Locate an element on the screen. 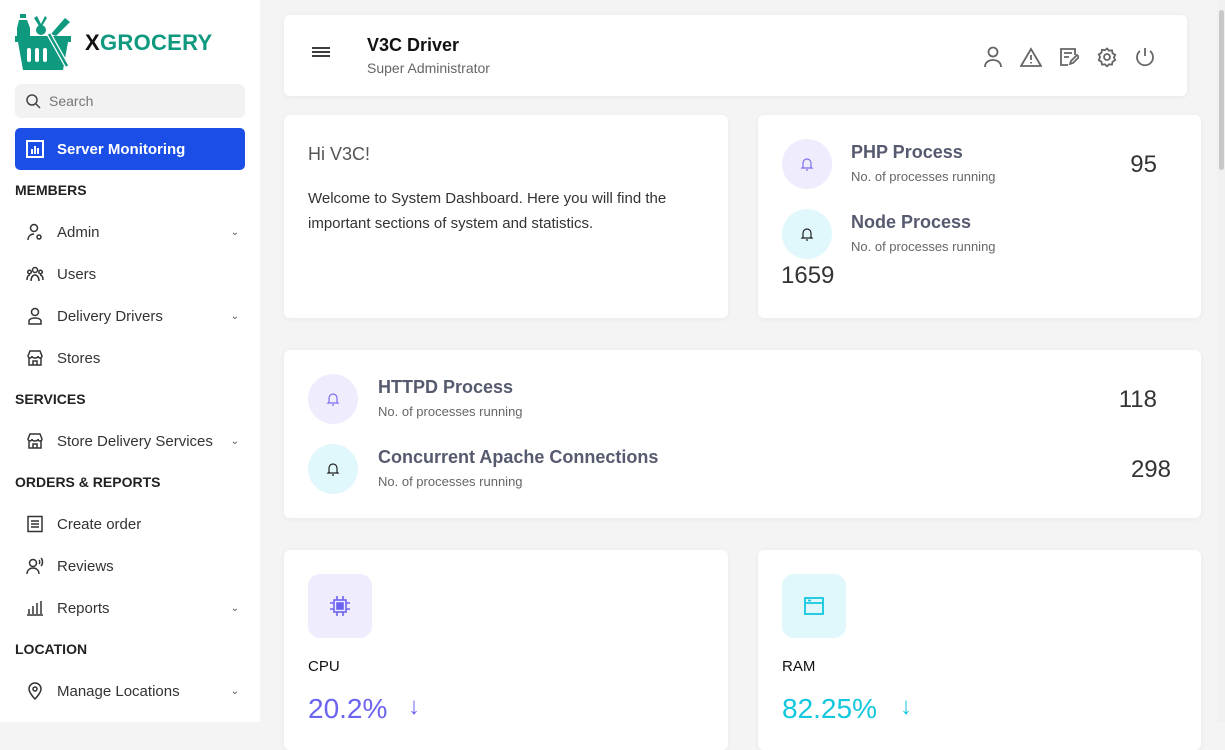  process-title: Node Process is located at coordinates (911, 222).